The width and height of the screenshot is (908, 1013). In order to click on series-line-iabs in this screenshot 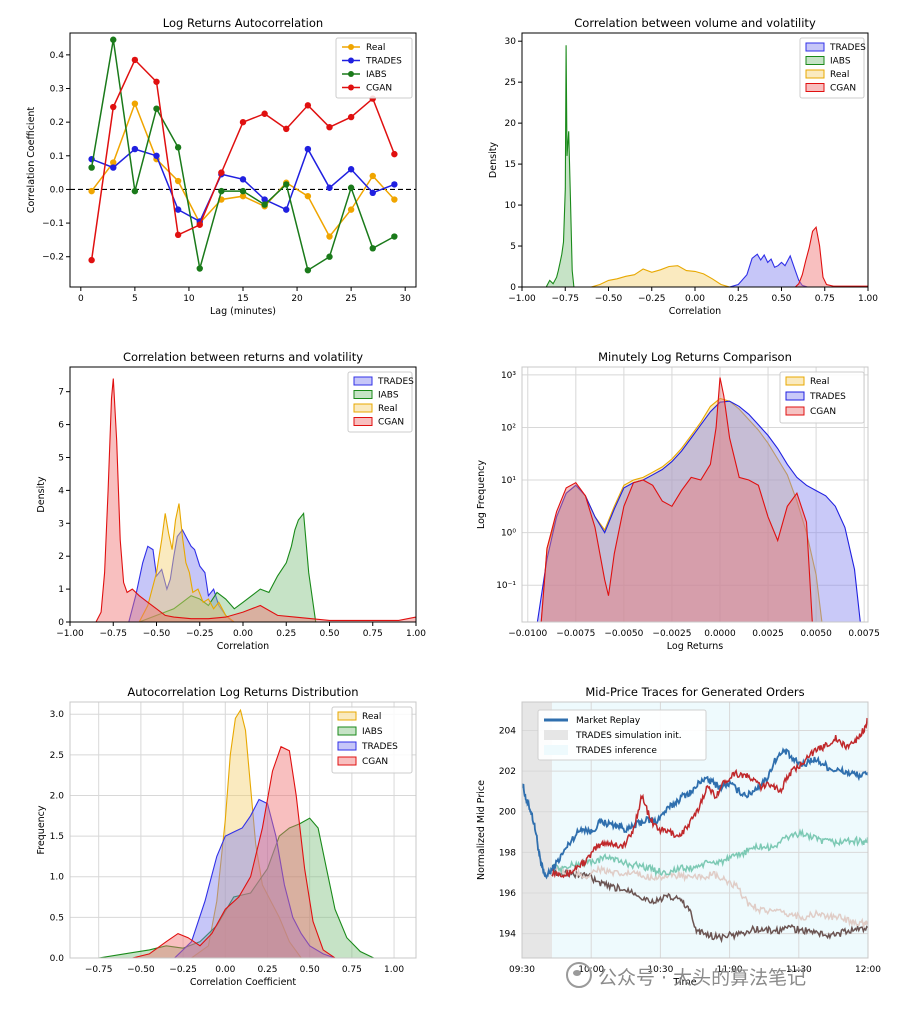, I will do `click(228, 566)`.